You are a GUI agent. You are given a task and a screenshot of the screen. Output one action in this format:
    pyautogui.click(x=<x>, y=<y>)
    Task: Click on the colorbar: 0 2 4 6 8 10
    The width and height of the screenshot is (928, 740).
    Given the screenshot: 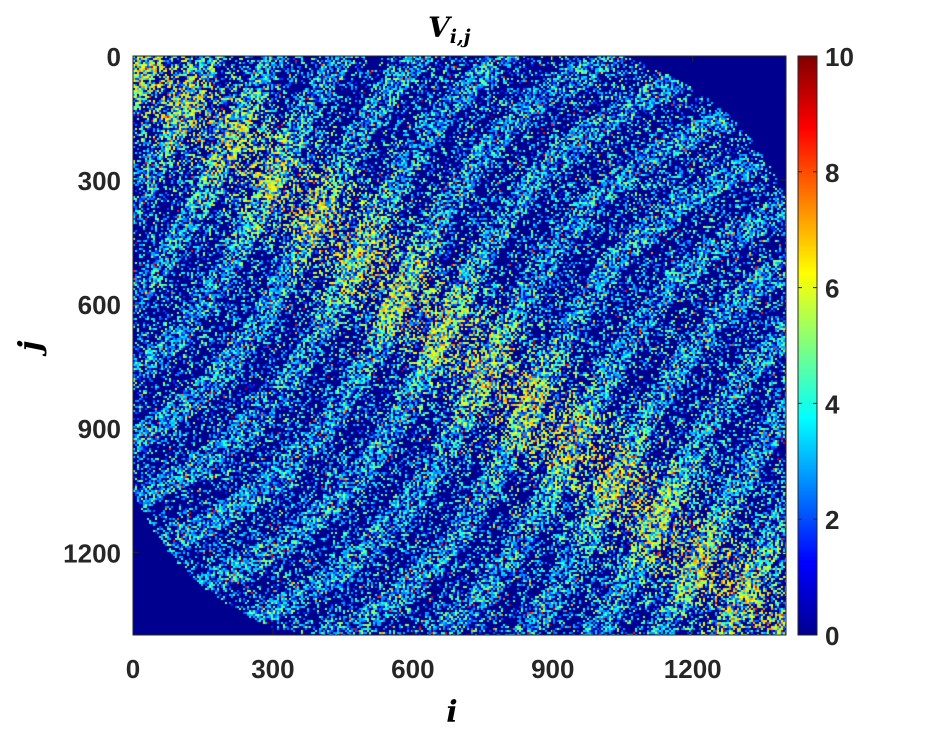 What is the action you would take?
    pyautogui.click(x=825, y=346)
    